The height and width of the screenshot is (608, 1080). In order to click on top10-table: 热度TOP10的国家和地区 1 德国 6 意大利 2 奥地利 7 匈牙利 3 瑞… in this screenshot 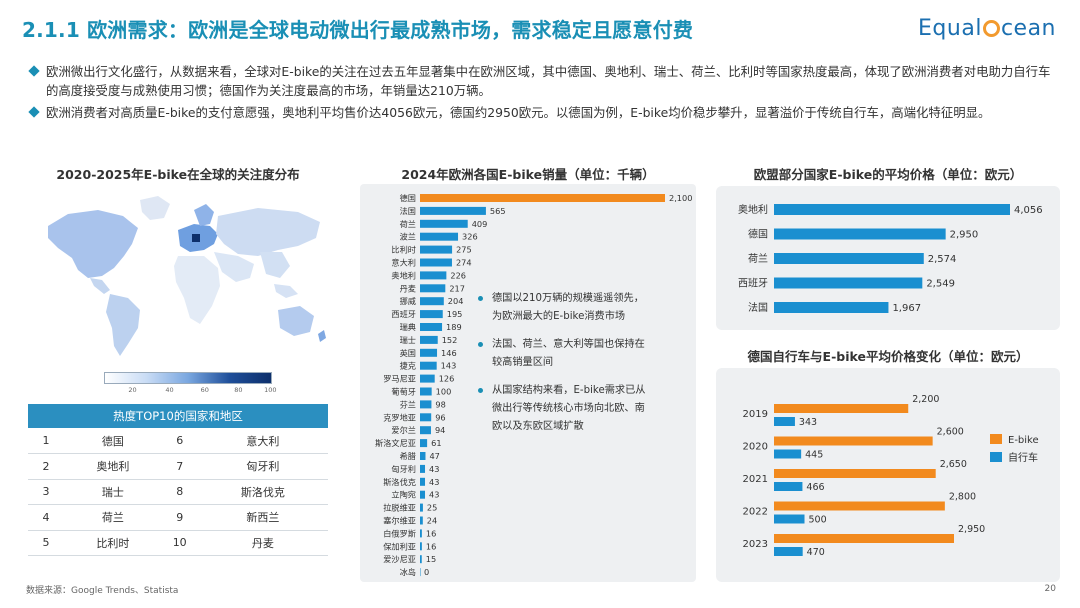, I will do `click(178, 480)`.